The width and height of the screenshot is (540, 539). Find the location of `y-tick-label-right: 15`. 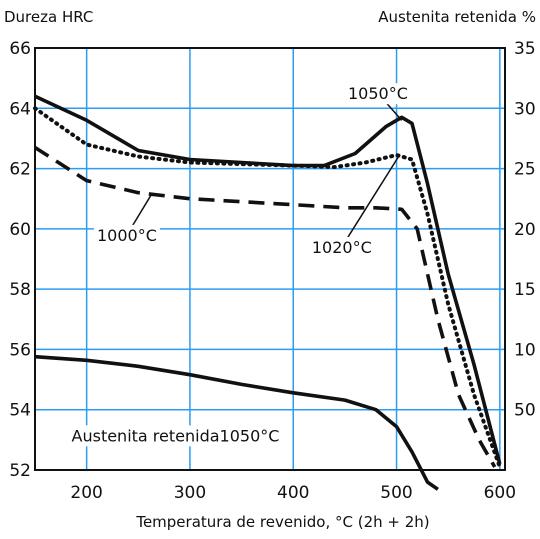

y-tick-label-right: 15 is located at coordinates (525, 290).